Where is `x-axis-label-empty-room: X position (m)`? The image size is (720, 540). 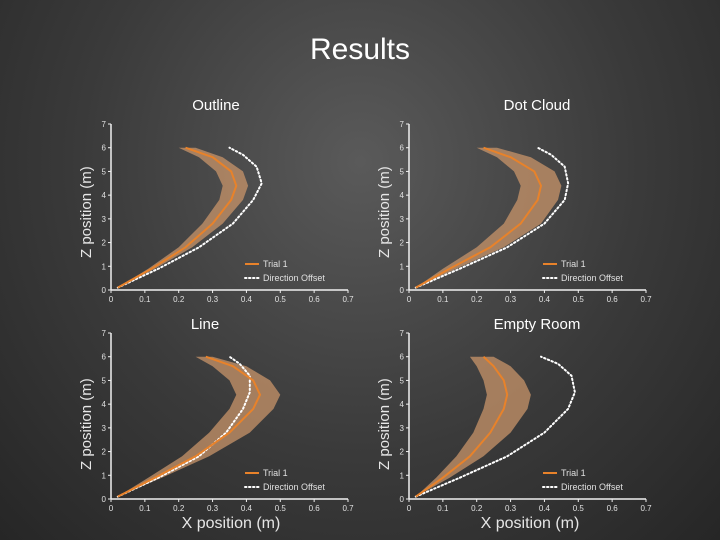 x-axis-label-empty-room: X position (m) is located at coordinates (530, 523).